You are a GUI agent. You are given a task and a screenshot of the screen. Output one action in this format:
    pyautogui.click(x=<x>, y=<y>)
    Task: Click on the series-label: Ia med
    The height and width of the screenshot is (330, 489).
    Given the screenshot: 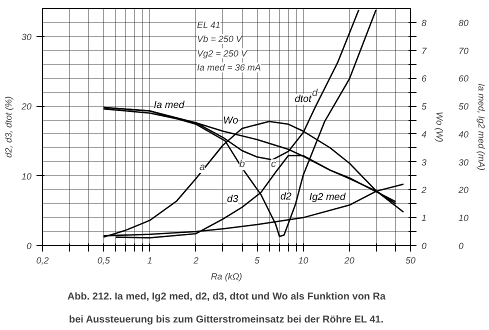 What is the action you would take?
    pyautogui.click(x=169, y=106)
    